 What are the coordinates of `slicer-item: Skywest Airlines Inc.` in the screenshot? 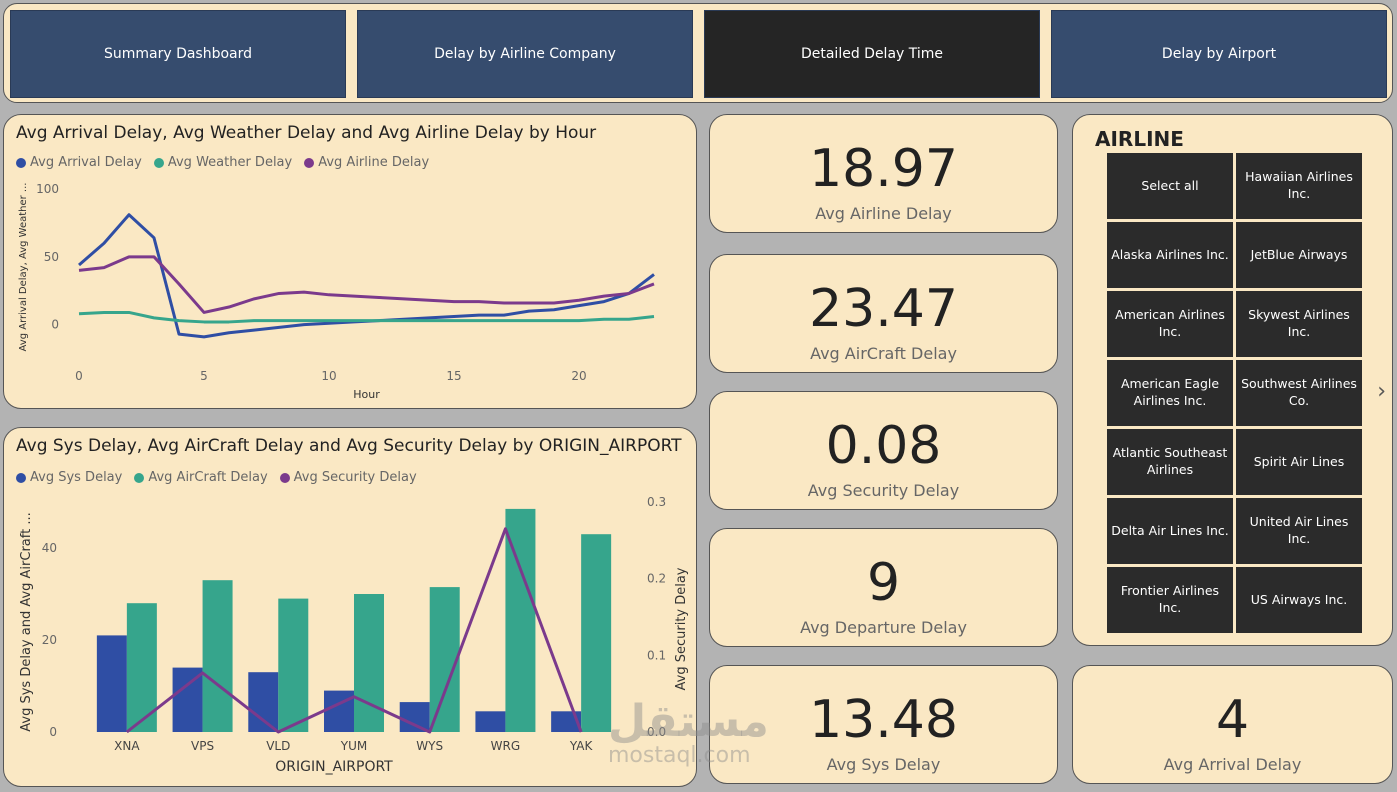 It's located at (1299, 324).